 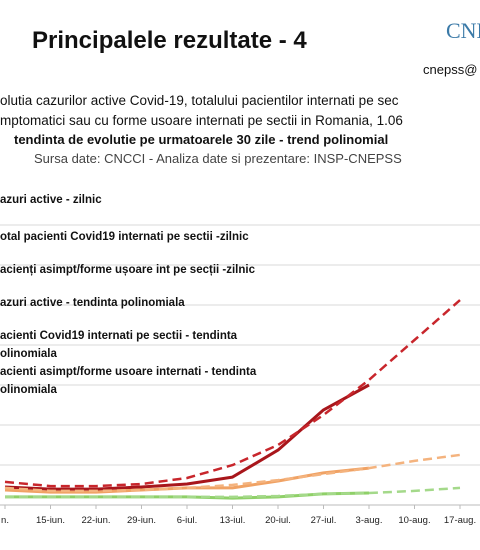 I want to click on x-tick-label: n., so click(x=5, y=520).